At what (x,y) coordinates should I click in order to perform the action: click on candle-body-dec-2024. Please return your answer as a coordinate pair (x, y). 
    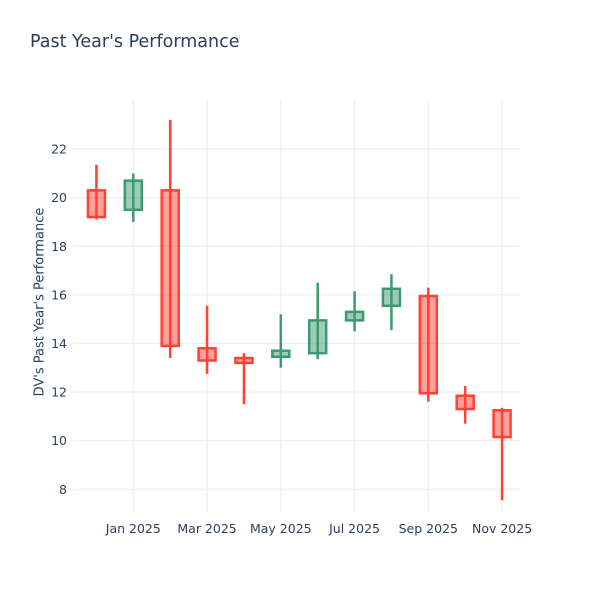
    Looking at the image, I should click on (96, 204).